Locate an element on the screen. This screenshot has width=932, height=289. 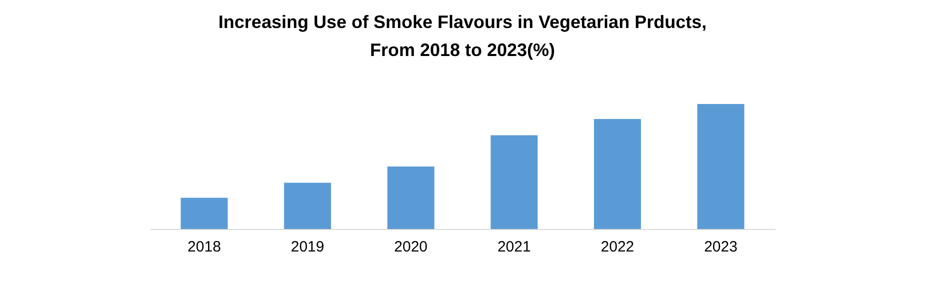
x-tick-label: 2023 is located at coordinates (721, 247).